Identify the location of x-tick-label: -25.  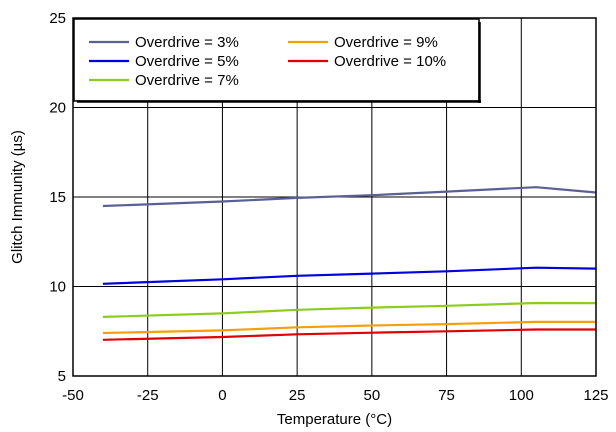
(148, 395).